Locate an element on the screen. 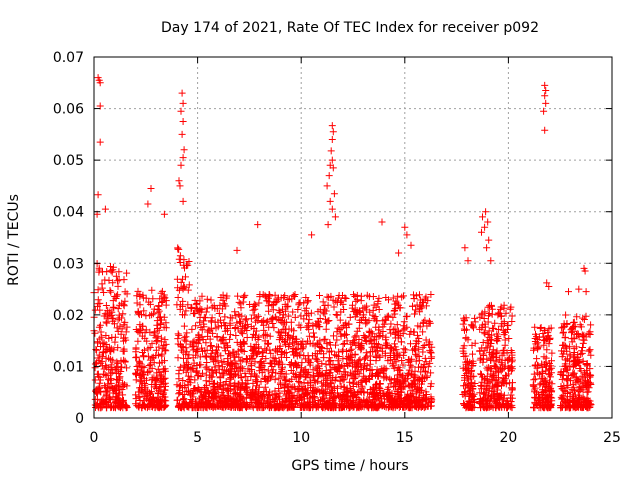 This screenshot has width=640, height=480. x-tick-label: 0 is located at coordinates (94, 438).